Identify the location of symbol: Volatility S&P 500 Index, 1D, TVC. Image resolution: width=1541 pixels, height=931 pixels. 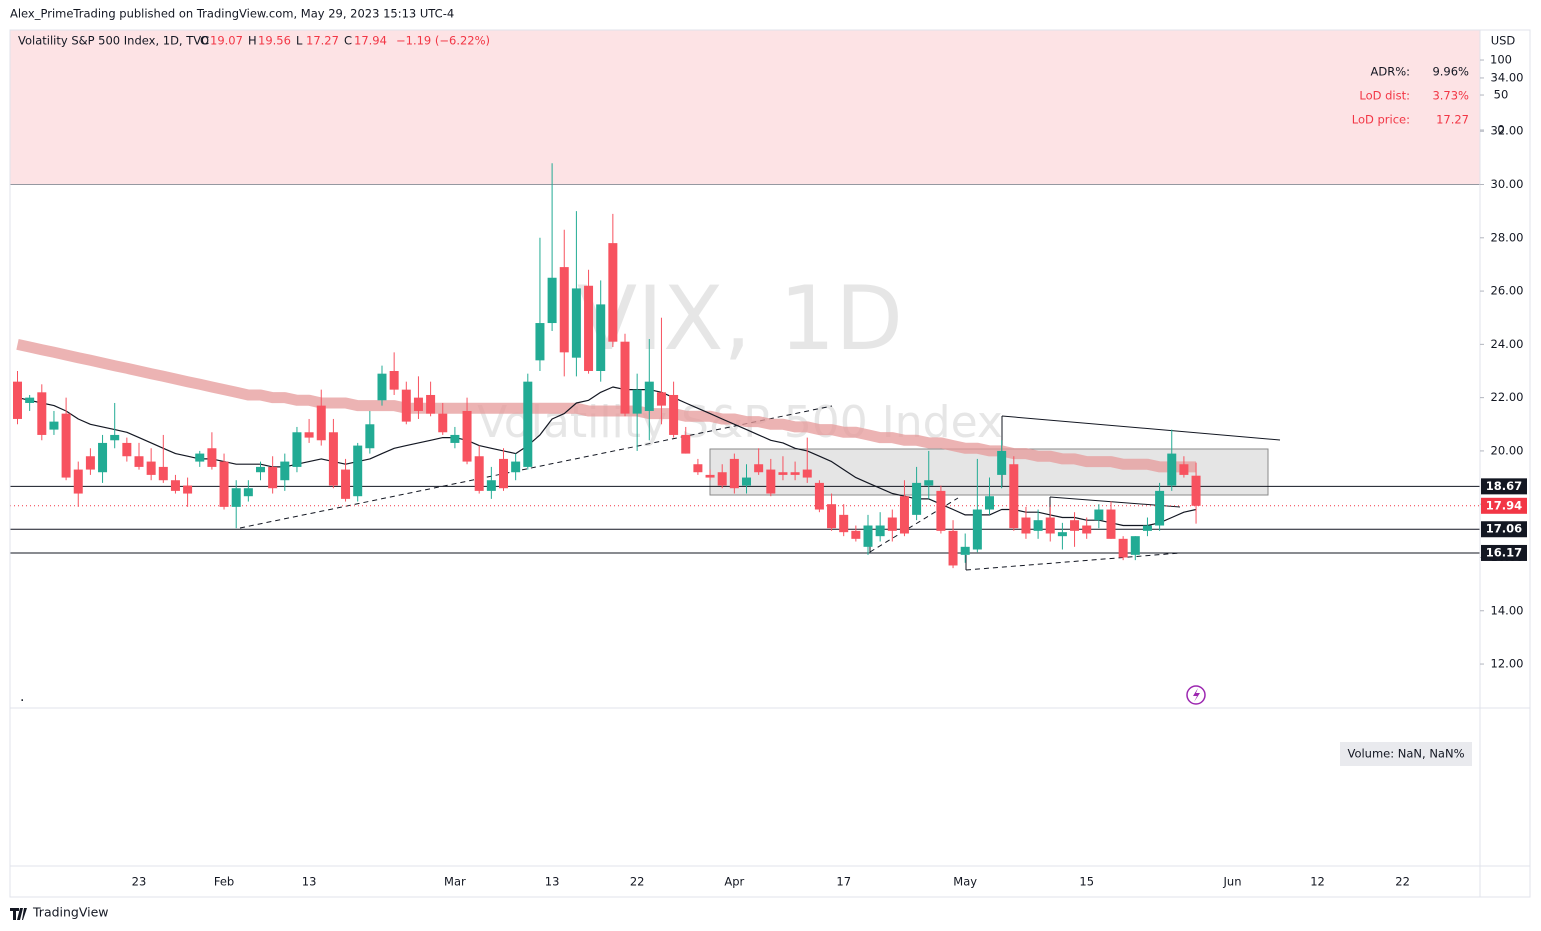
(113, 41).